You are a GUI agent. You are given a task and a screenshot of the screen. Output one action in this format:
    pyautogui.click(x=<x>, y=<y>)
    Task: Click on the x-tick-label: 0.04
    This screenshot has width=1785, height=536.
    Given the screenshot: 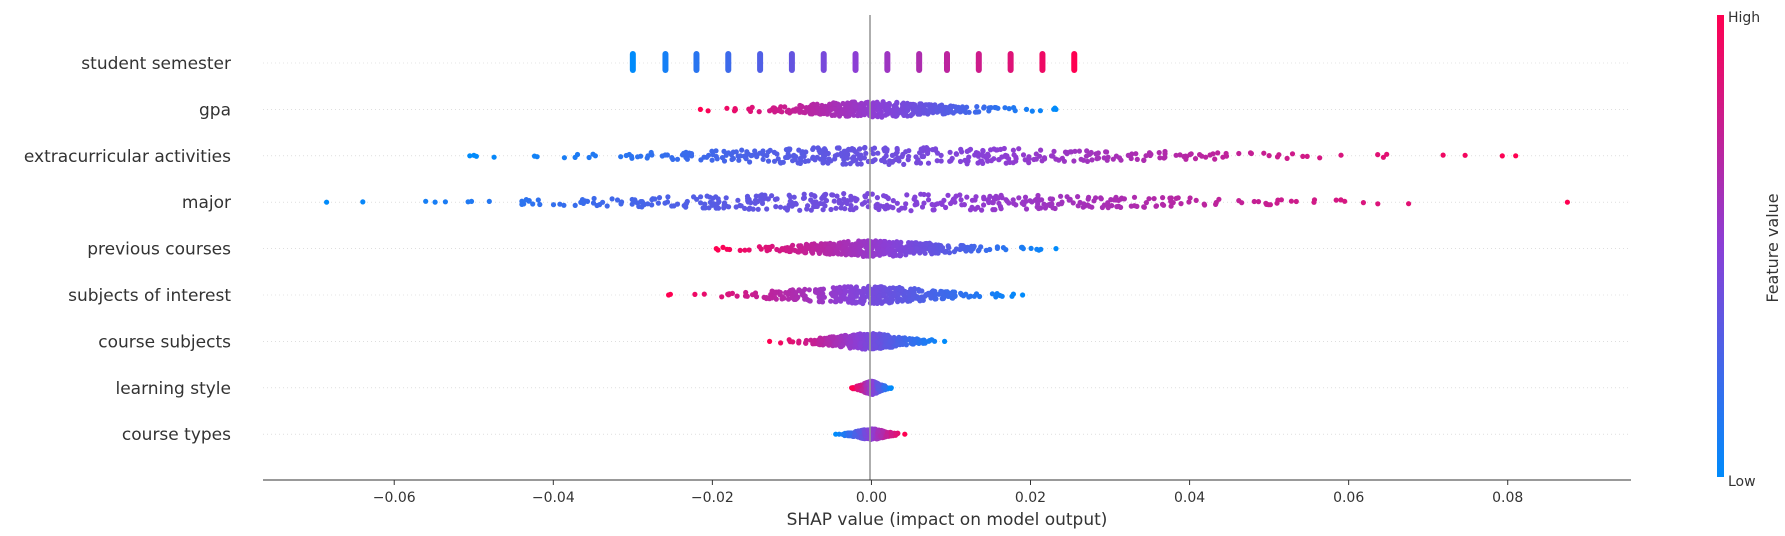 What is the action you would take?
    pyautogui.click(x=1189, y=498)
    